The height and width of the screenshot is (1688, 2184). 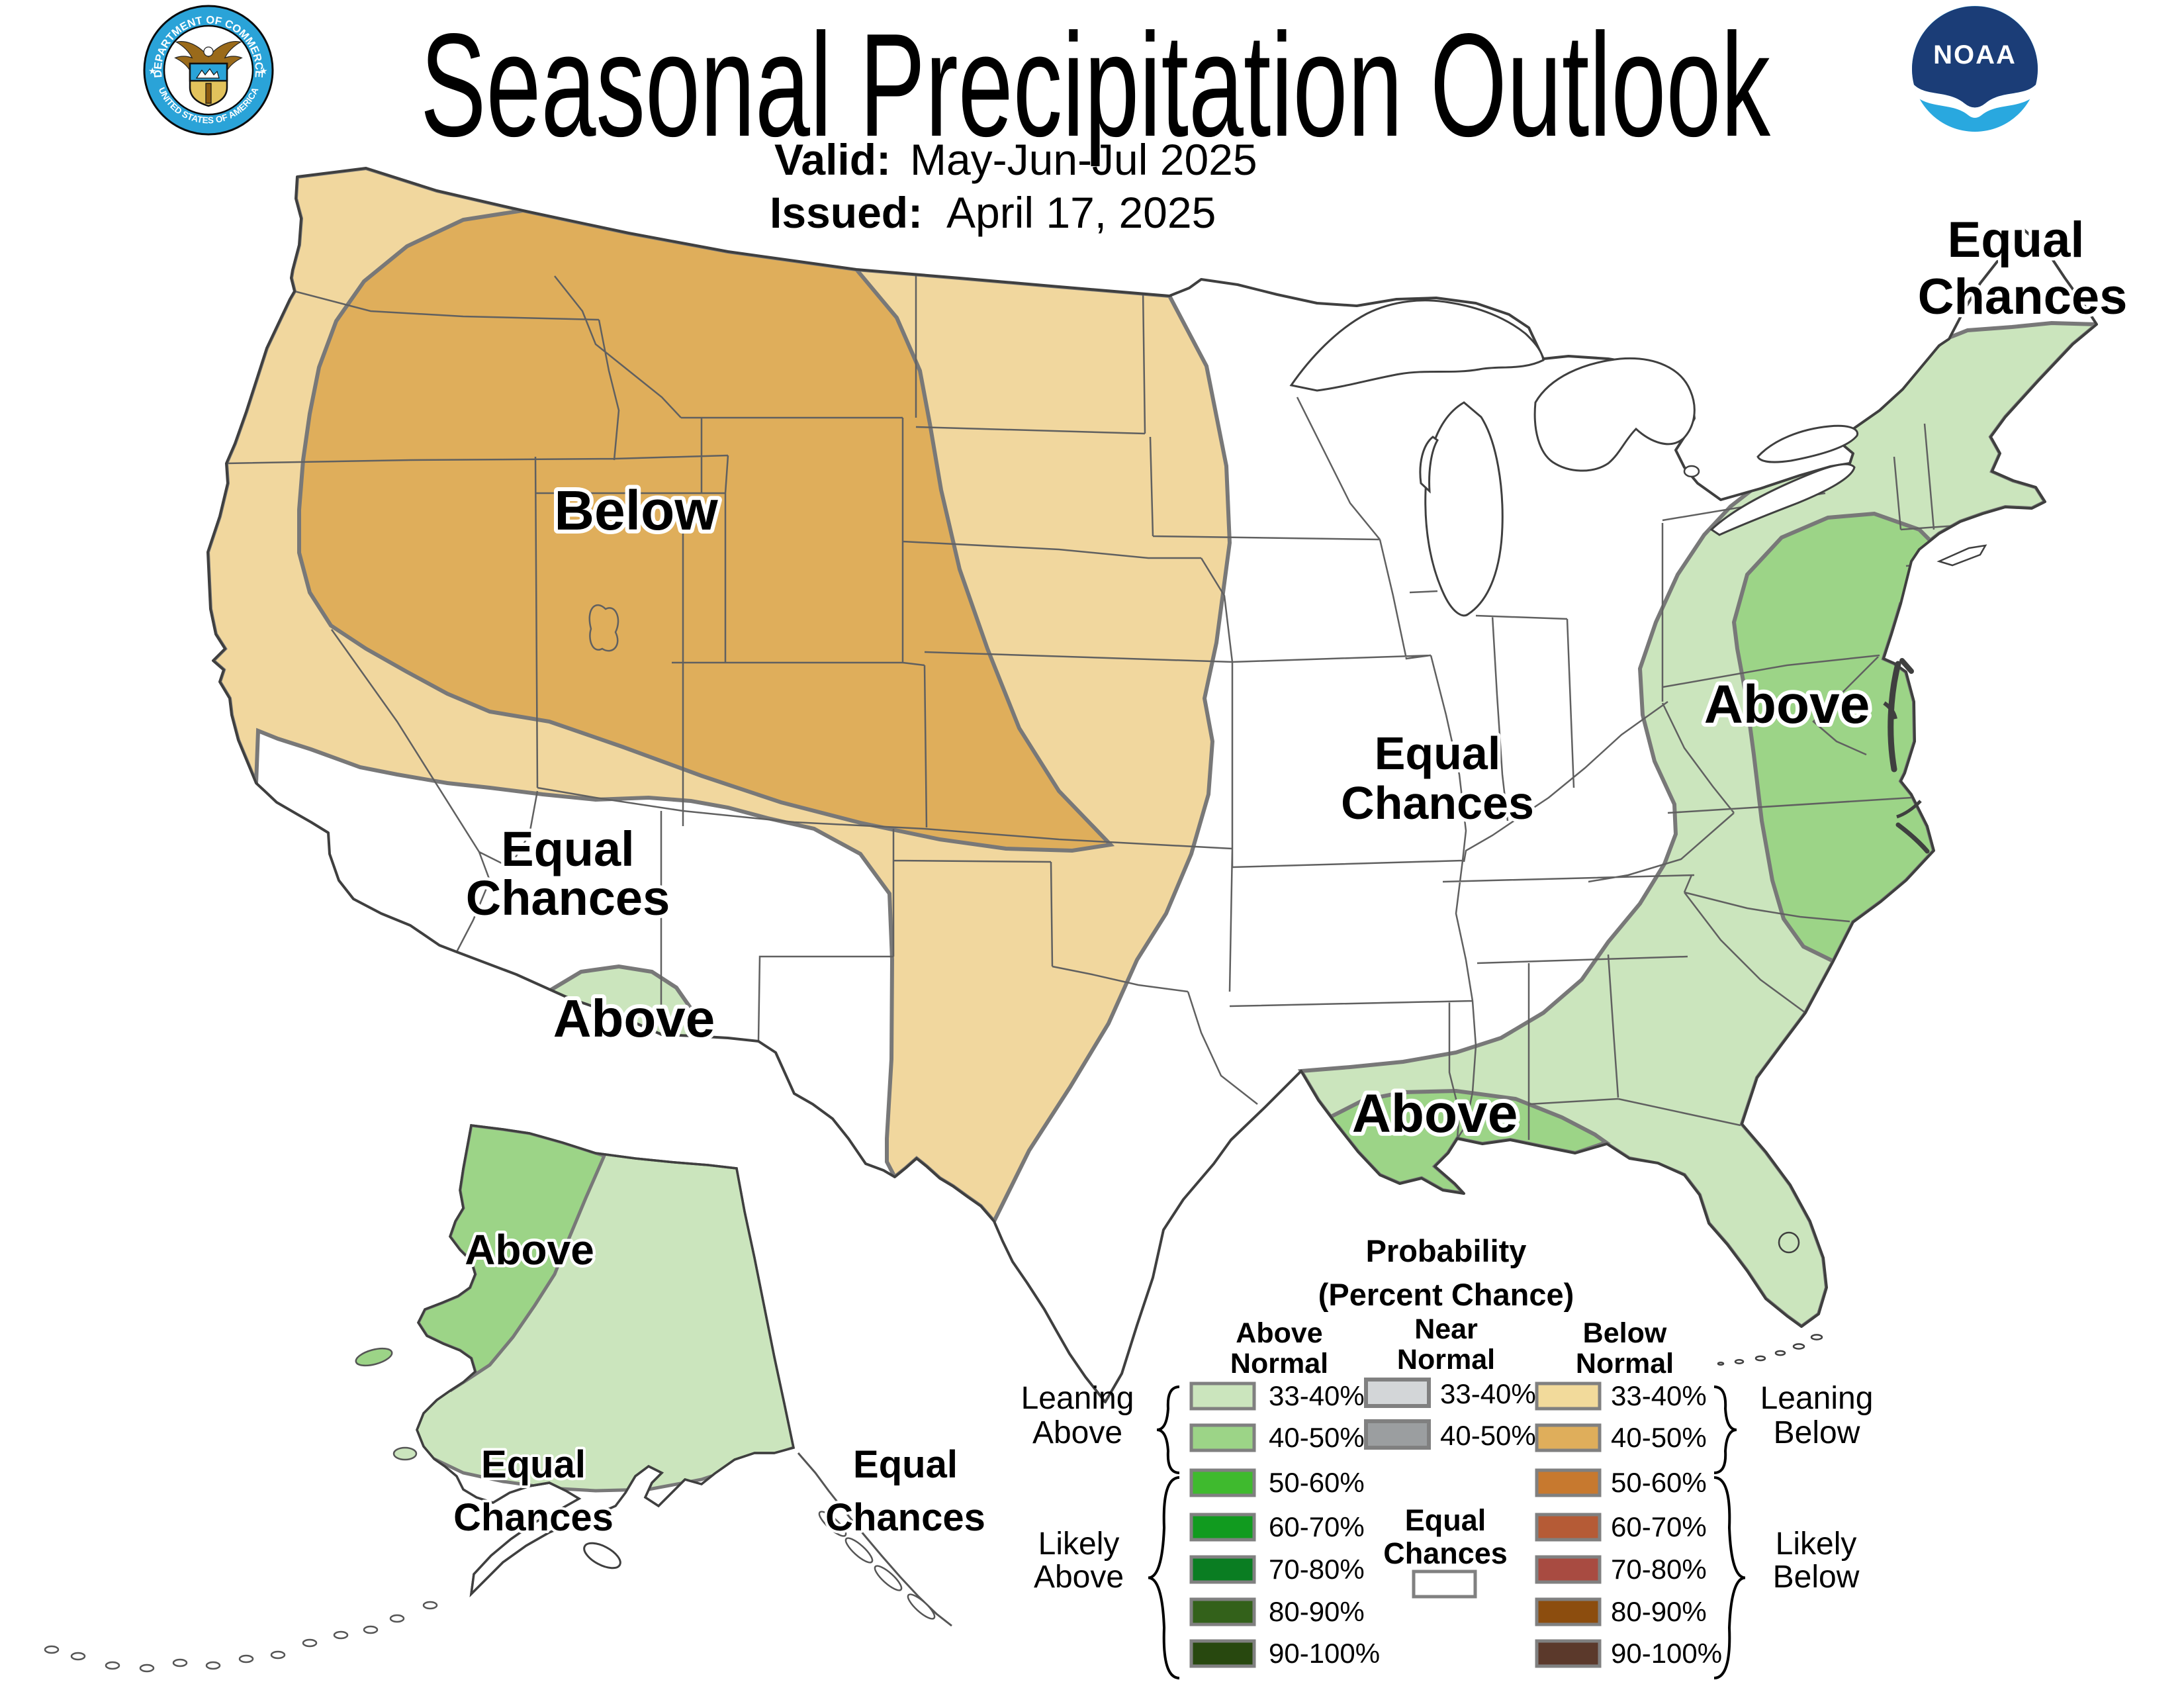 What do you see at coordinates (1446, 1329) in the screenshot?
I see `svg-text: Near` at bounding box center [1446, 1329].